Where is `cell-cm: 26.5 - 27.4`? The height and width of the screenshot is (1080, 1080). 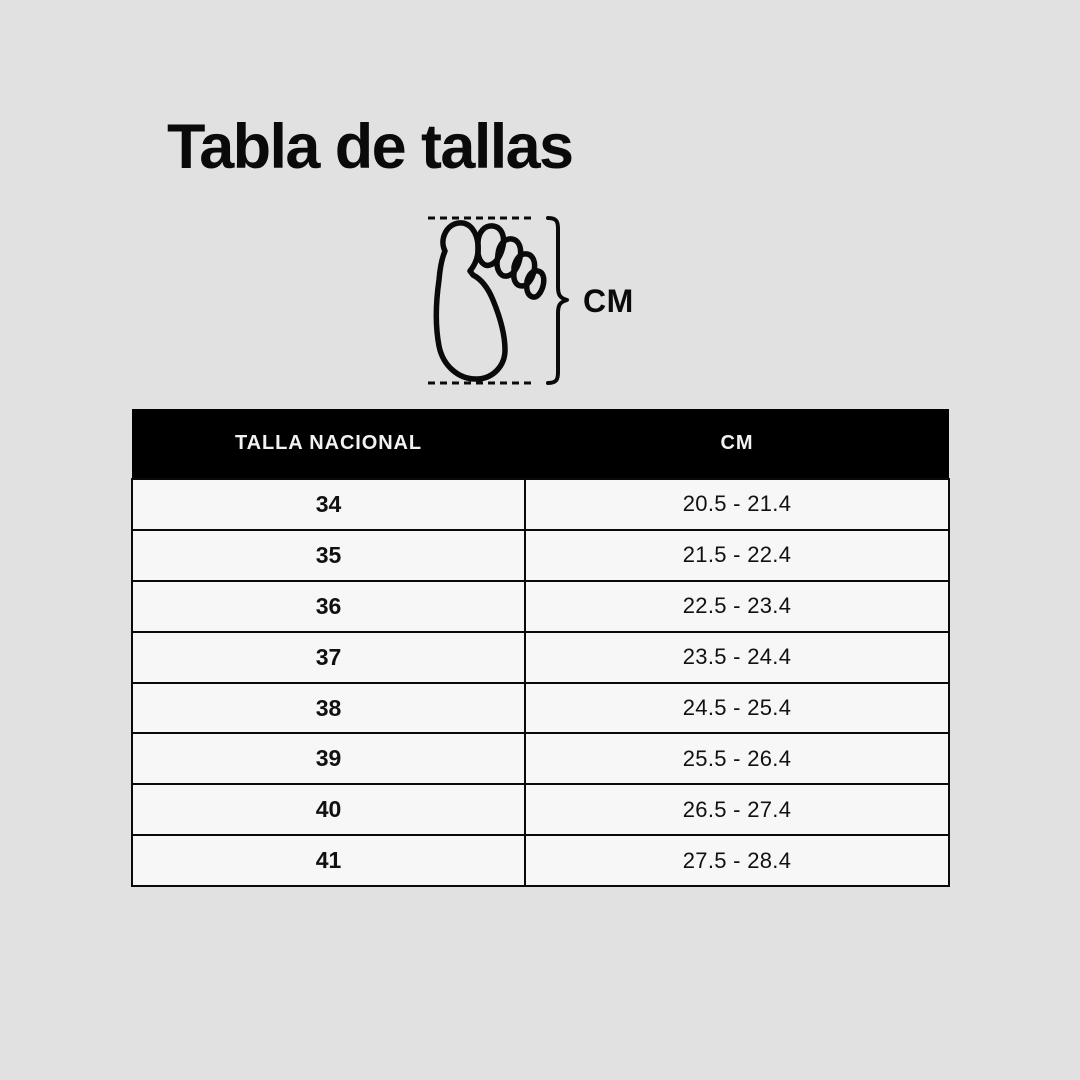 cell-cm: 26.5 - 27.4 is located at coordinates (737, 810).